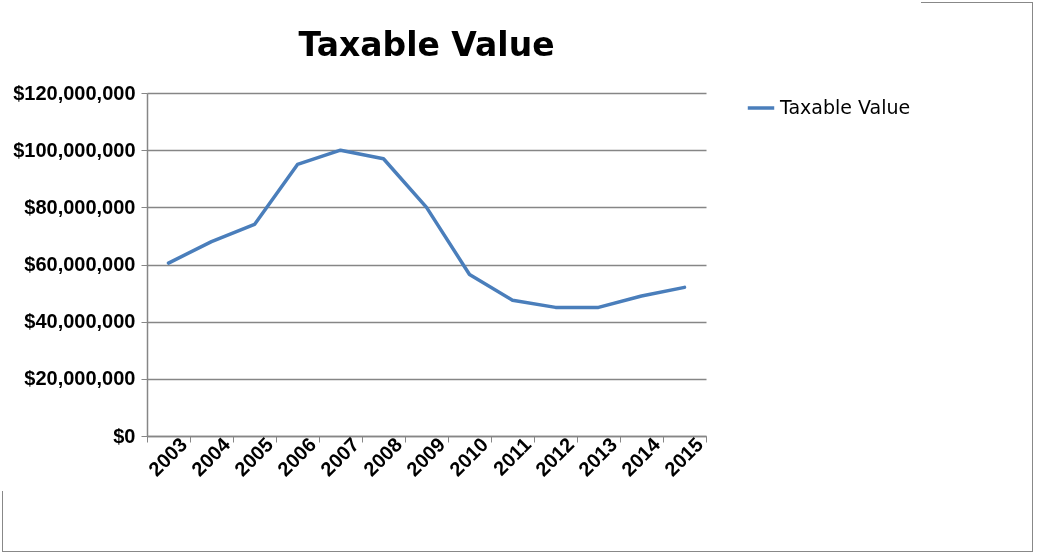 The image size is (1037, 556). What do you see at coordinates (426, 229) in the screenshot?
I see `line-series` at bounding box center [426, 229].